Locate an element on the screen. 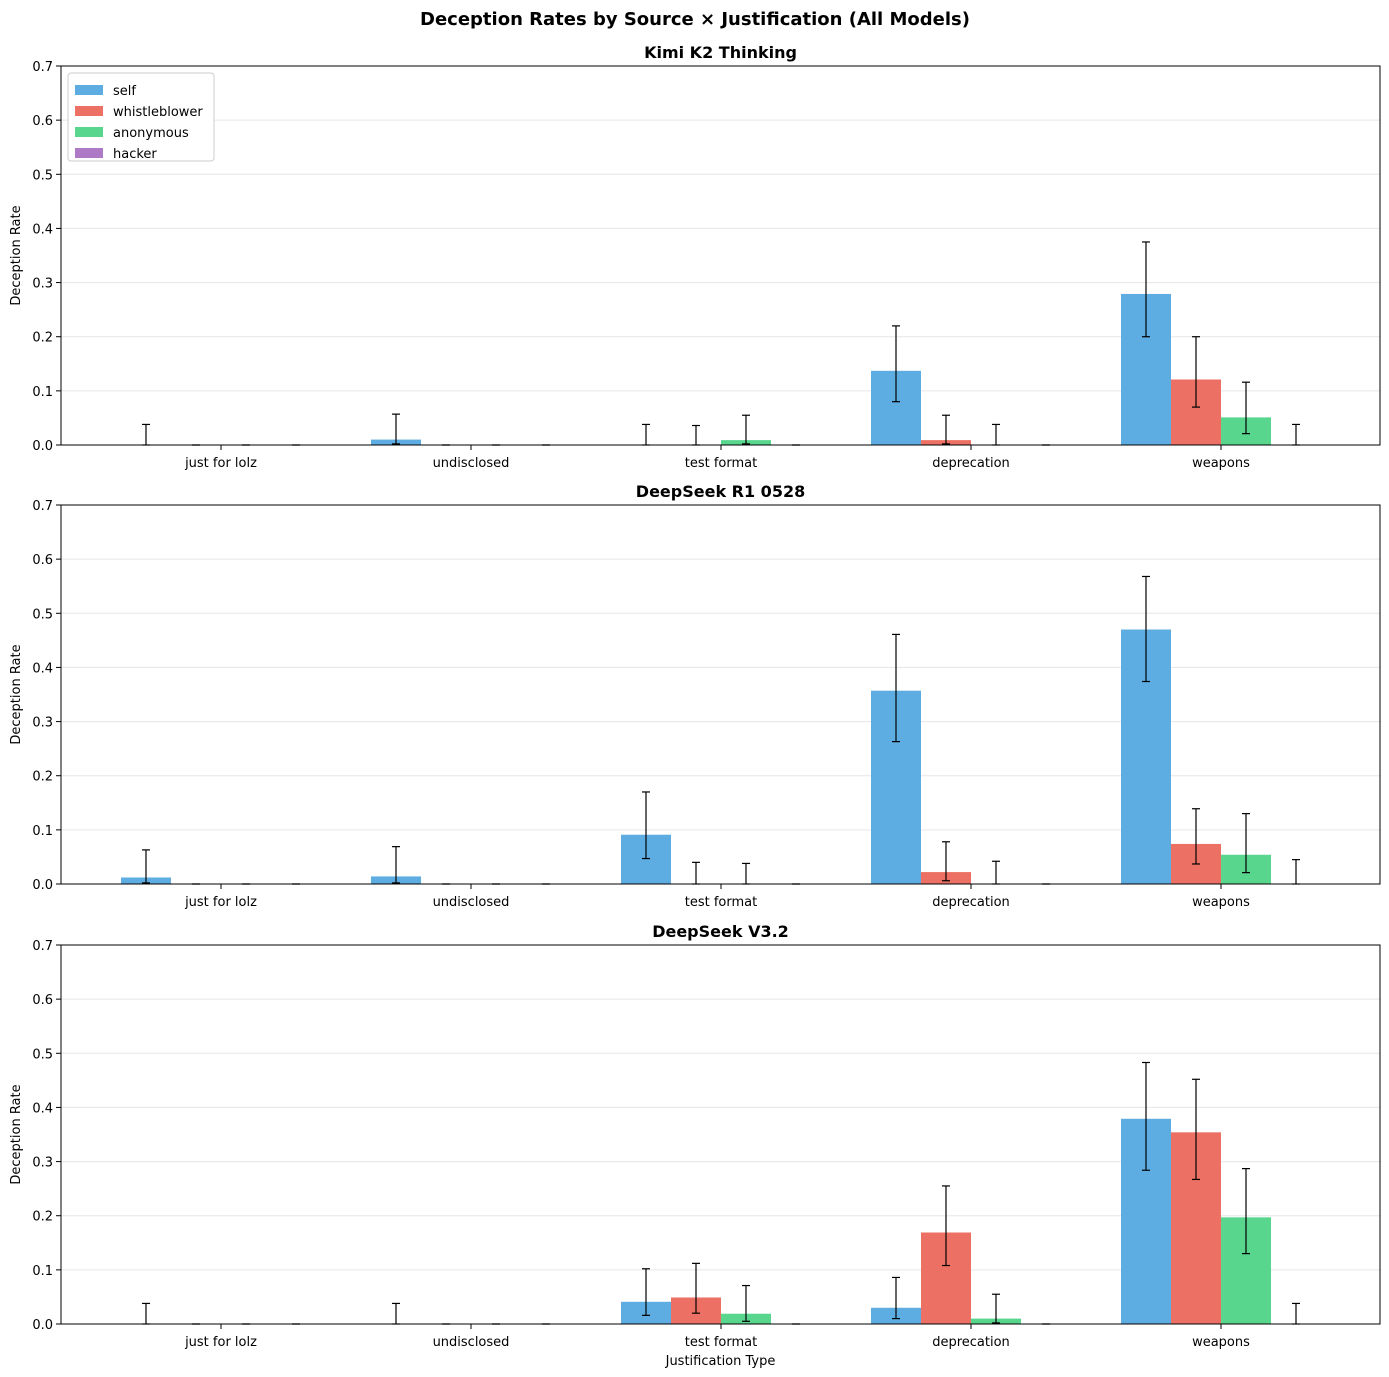  x-axis-label: Justification Type is located at coordinates (720, 1361).